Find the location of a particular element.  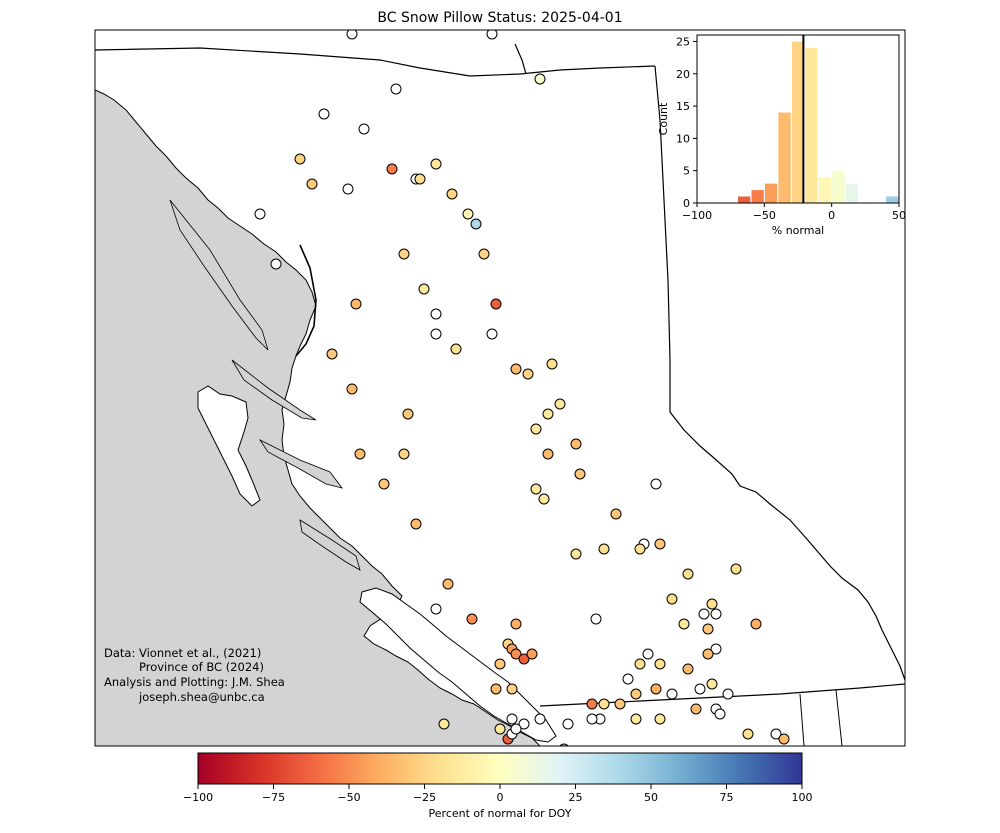

colorbar-tick-label: −100 is located at coordinates (198, 797).